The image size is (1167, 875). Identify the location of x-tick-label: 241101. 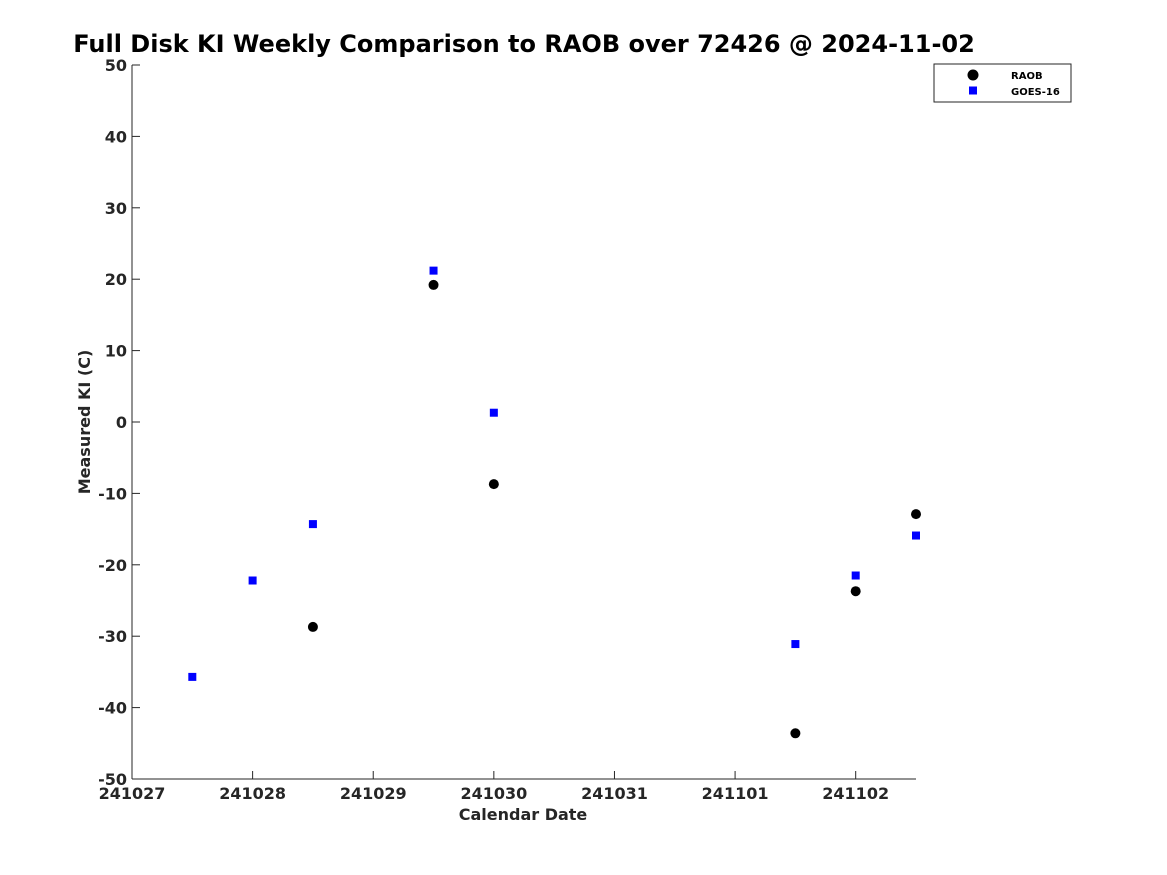
(735, 793).